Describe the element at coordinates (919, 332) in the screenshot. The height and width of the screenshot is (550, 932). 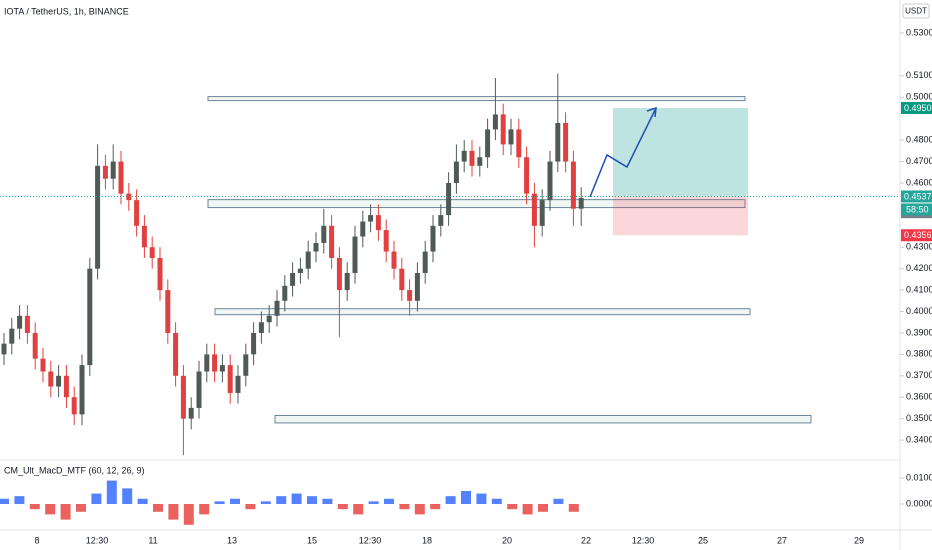
I see `y-tick-label: 0.3900` at that location.